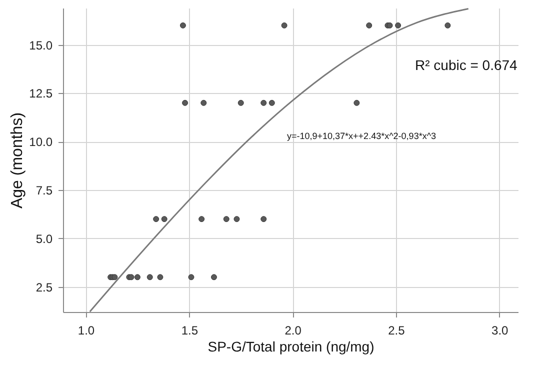 The width and height of the screenshot is (550, 369). What do you see at coordinates (41, 93) in the screenshot?
I see `y-tick-label: 12.5` at bounding box center [41, 93].